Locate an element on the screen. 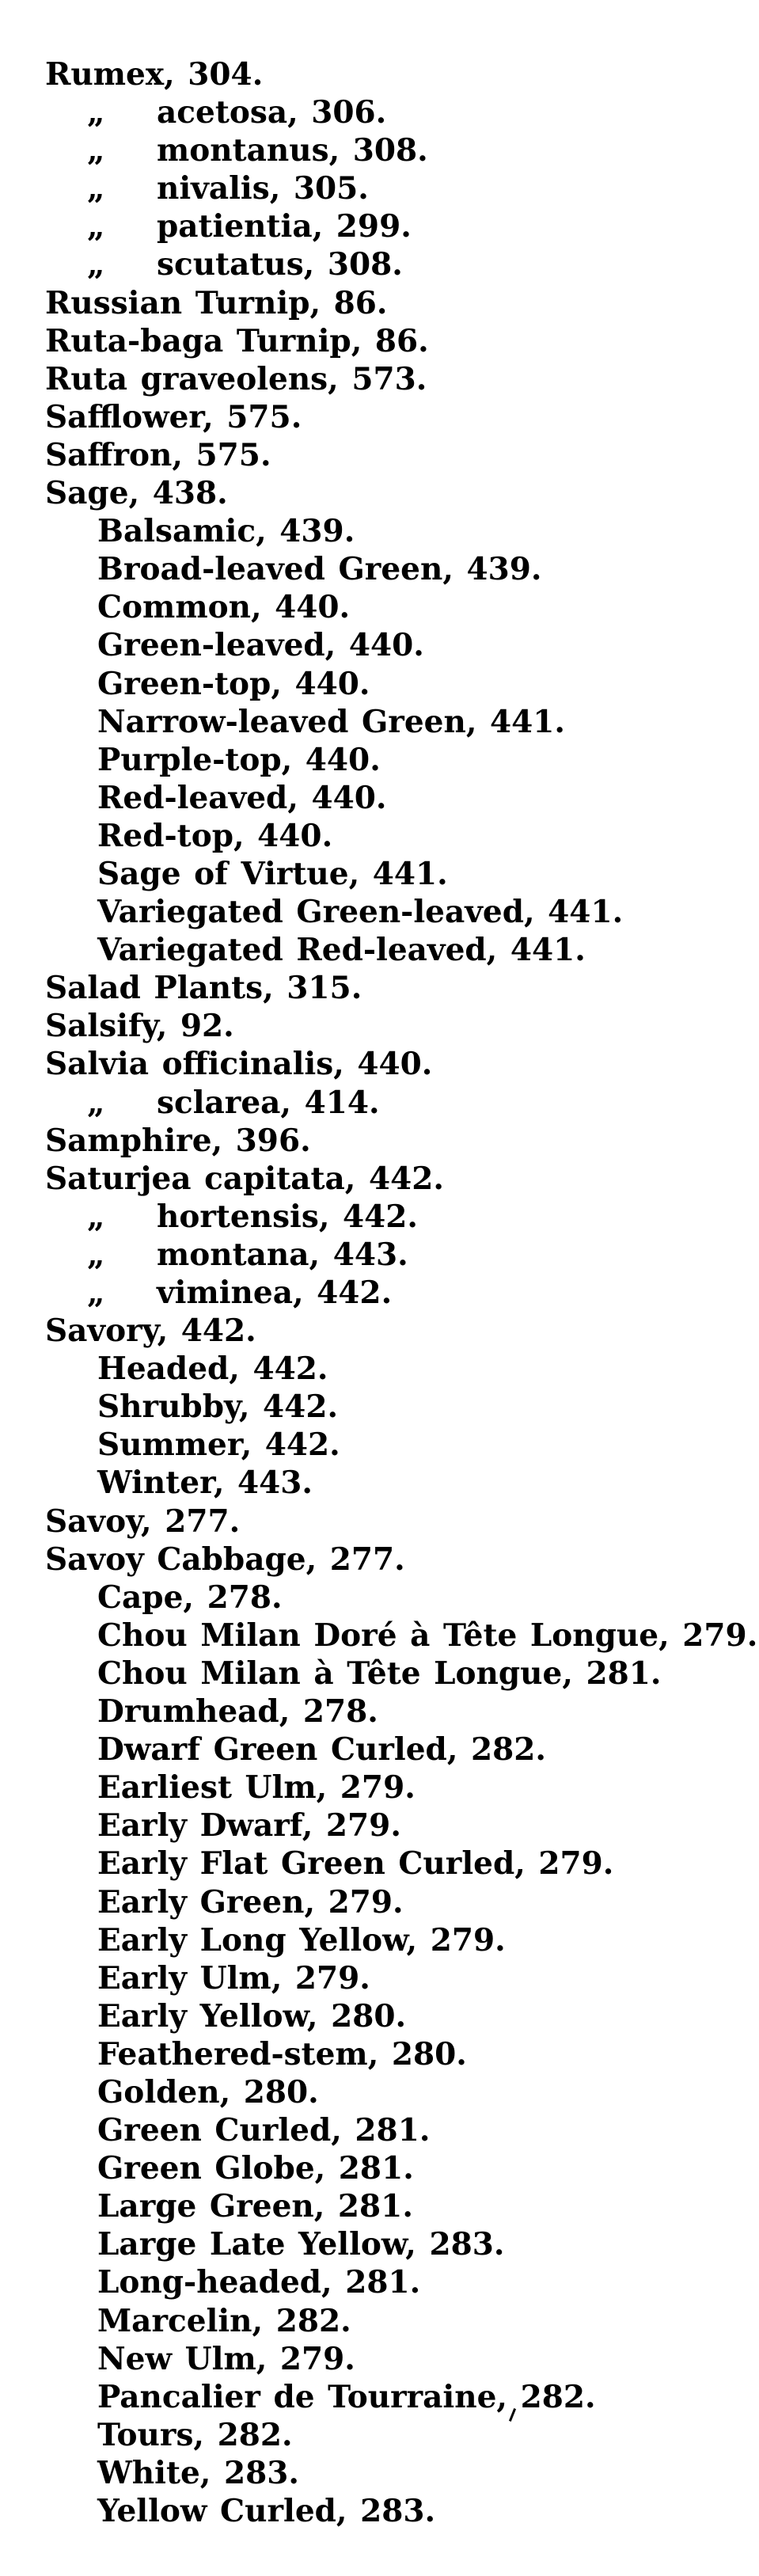  entry-page-number: 575 is located at coordinates (228, 455).